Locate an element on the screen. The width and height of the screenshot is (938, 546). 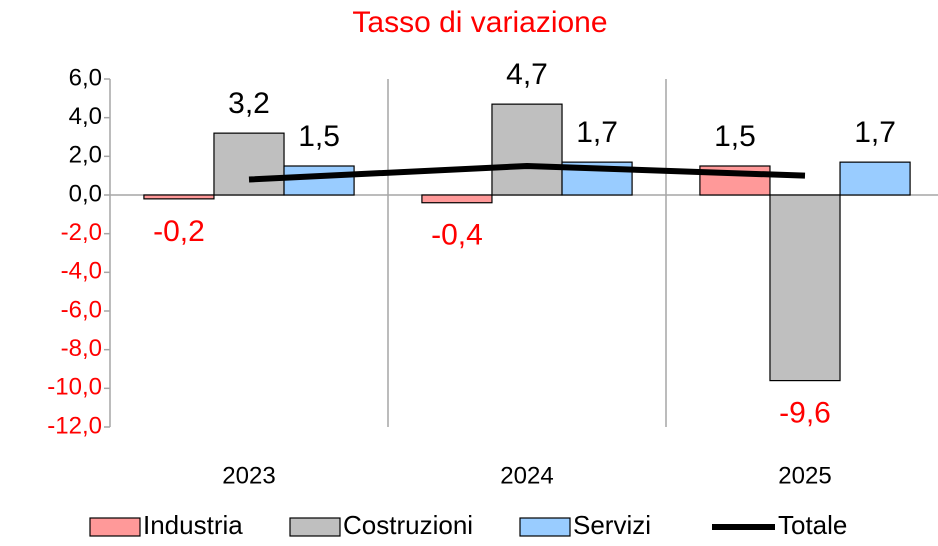
y-tick-label: 0,0 is located at coordinates (85, 193).